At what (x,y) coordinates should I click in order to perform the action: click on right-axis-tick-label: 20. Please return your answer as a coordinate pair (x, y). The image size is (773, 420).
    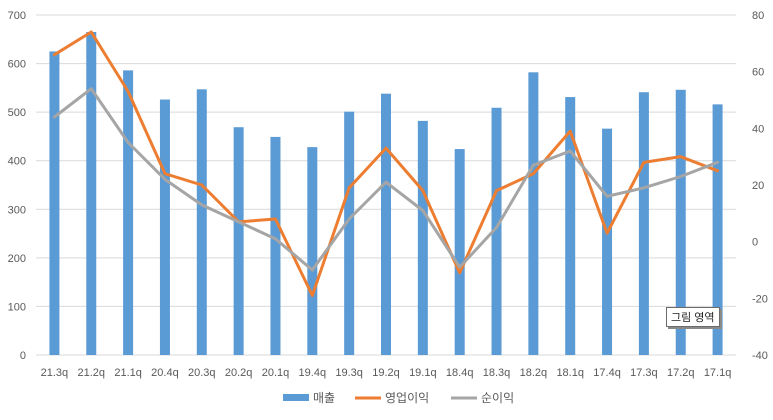
    Looking at the image, I should click on (758, 186).